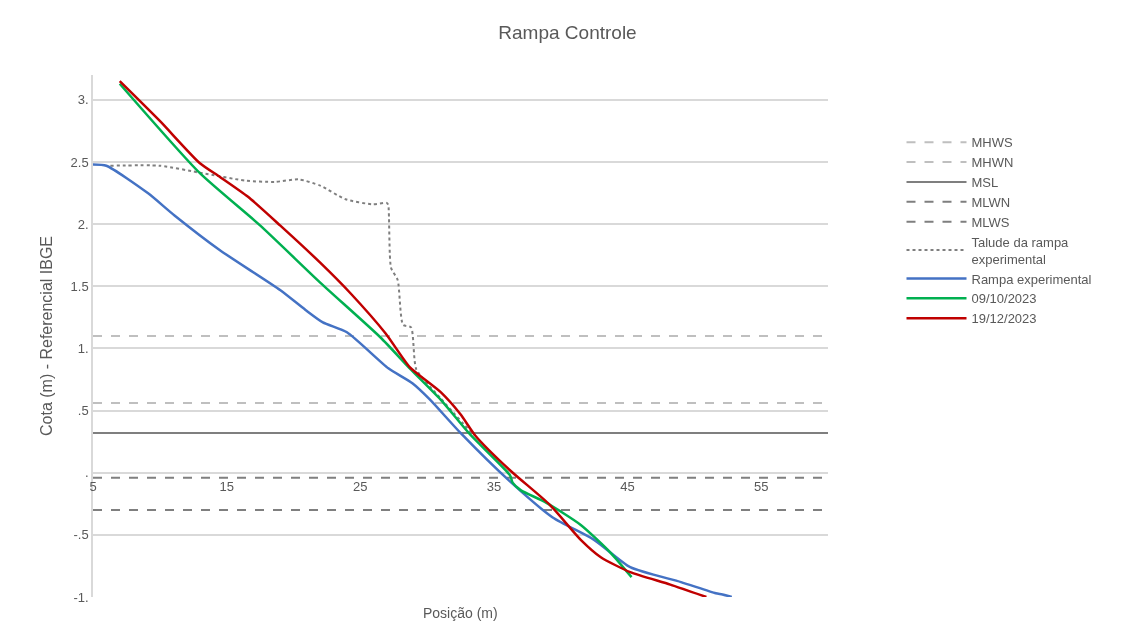 This screenshot has width=1135, height=642. I want to click on y-tick-label: 1.5, so click(79, 286).